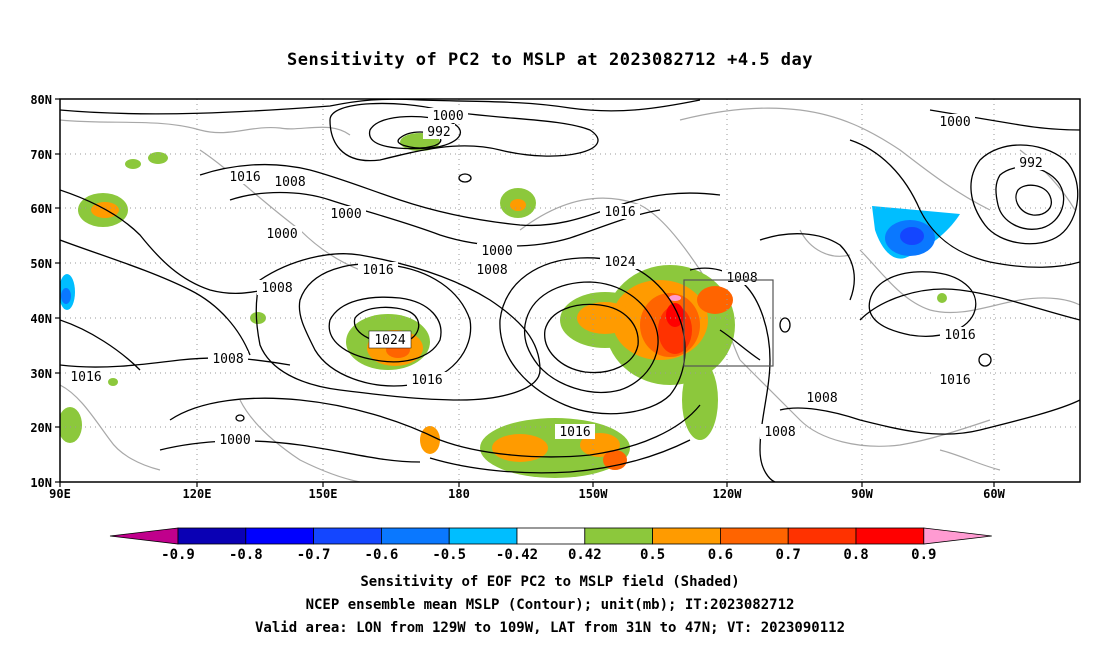  I want to click on lat-label: 60N, so click(41, 209).